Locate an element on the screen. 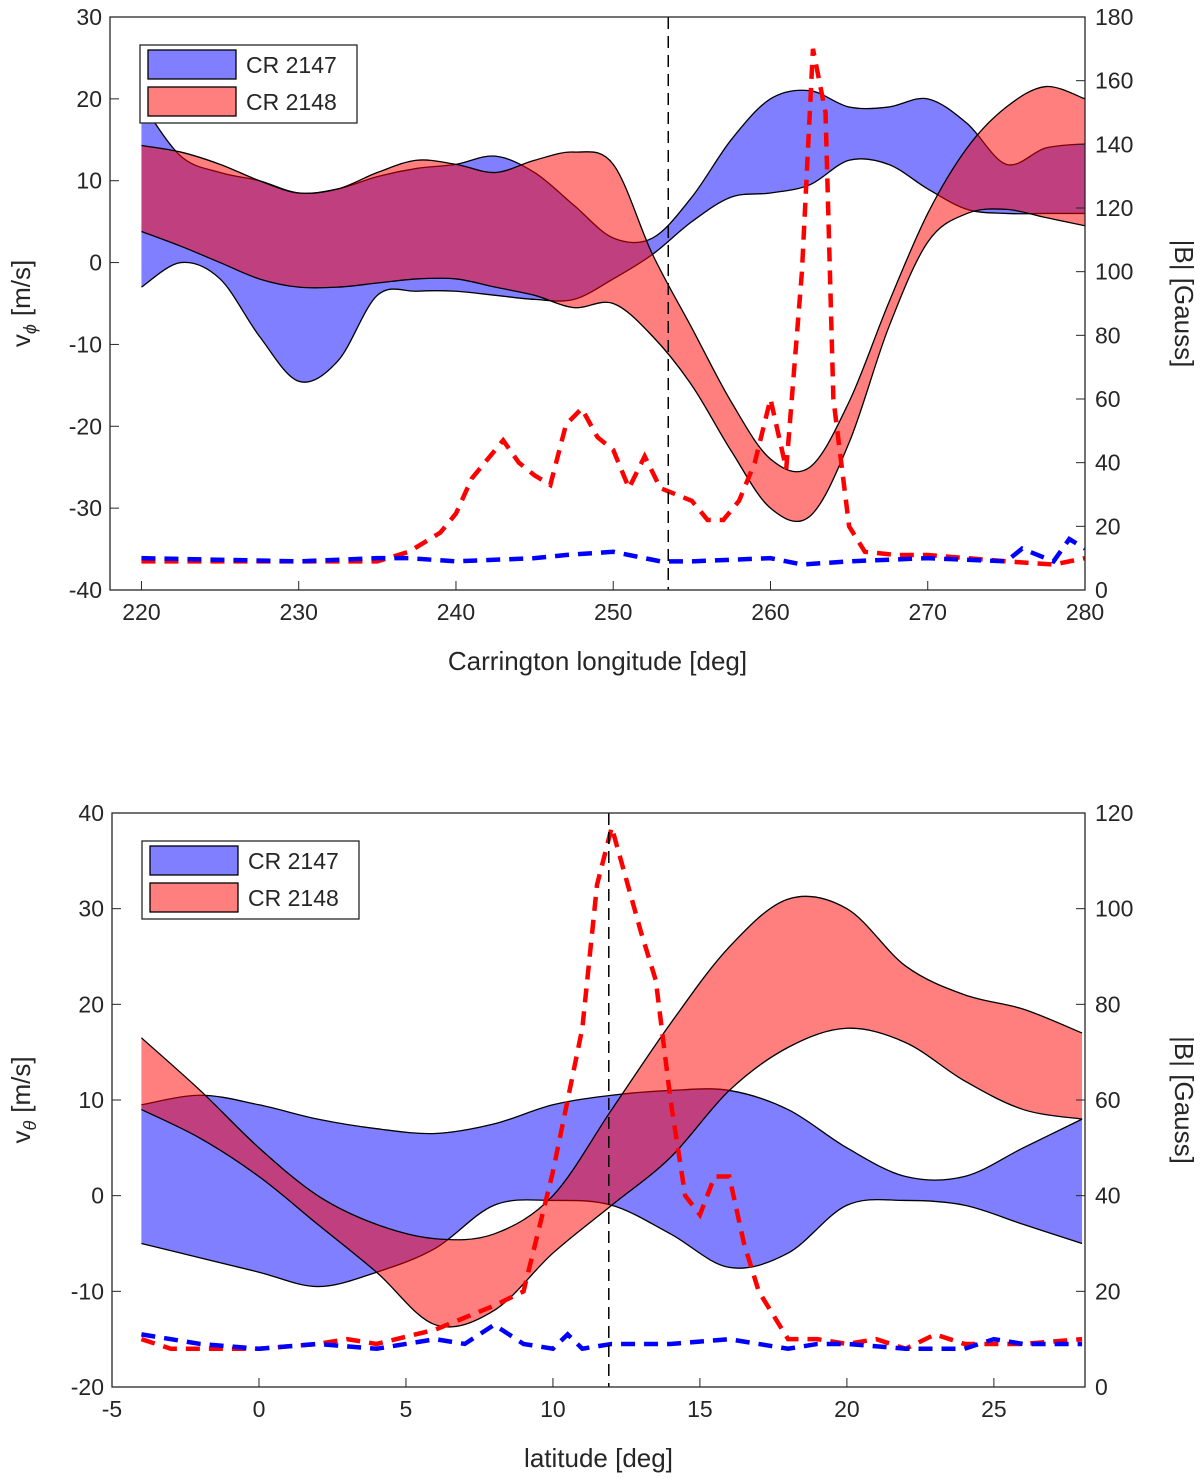 The height and width of the screenshot is (1483, 1200). x-tick-label: 280 is located at coordinates (1085, 612).